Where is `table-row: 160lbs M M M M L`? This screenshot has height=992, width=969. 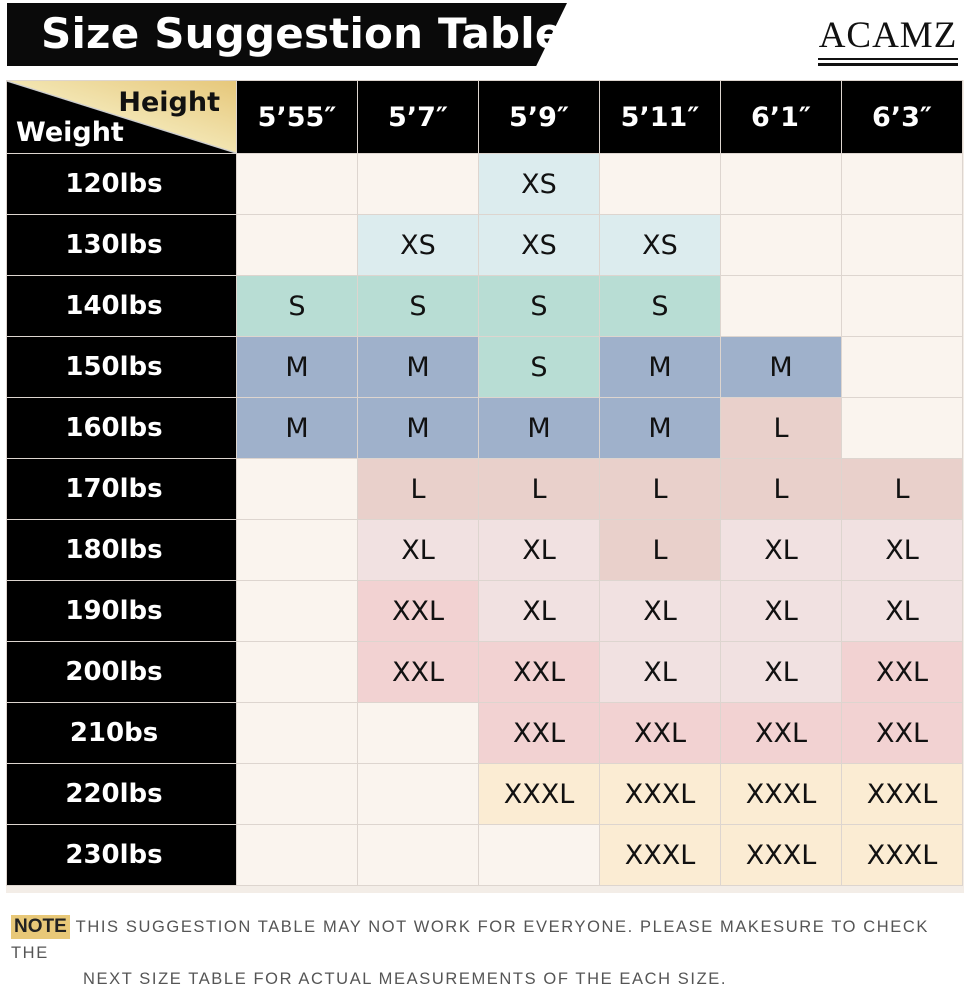 table-row: 160lbs M M M M L is located at coordinates (484, 428).